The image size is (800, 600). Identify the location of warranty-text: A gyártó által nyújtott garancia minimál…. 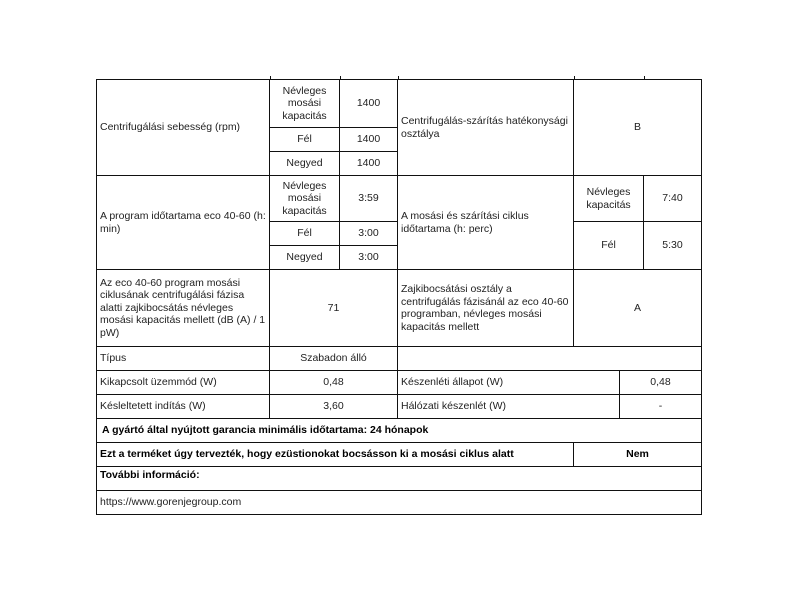
(399, 430).